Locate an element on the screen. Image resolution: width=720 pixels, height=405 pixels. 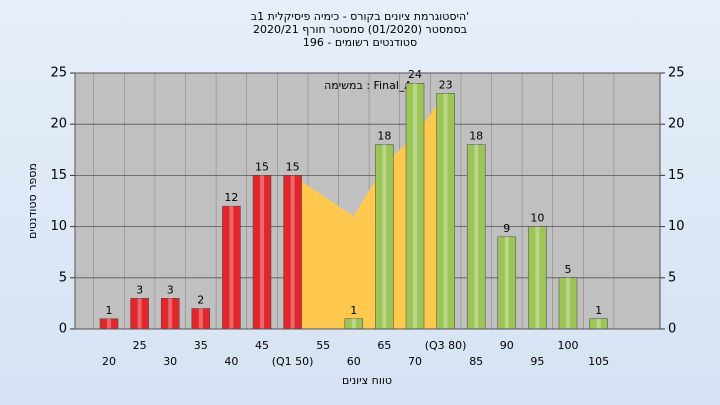
y-tick-label: 5 is located at coordinates (63, 277).